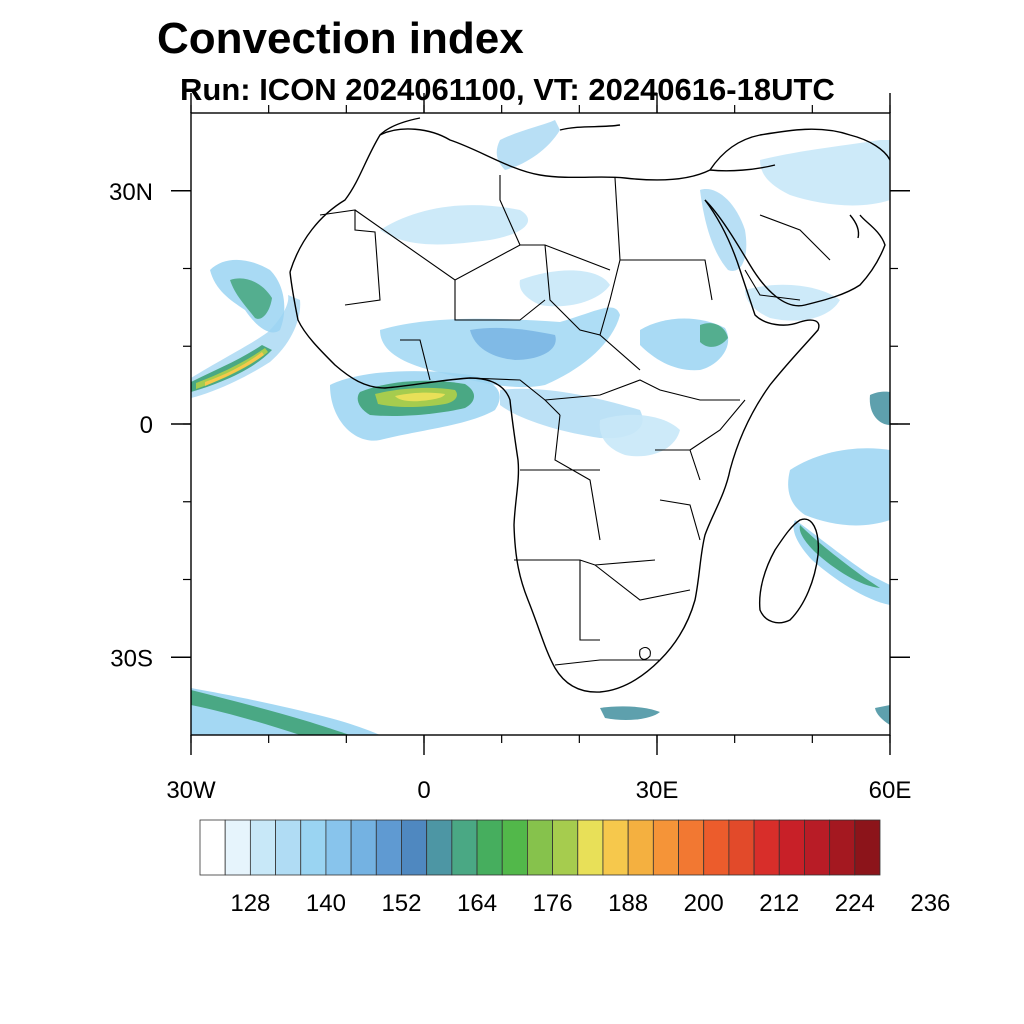 The height and width of the screenshot is (1024, 1024). I want to click on colorbar-label: 224, so click(855, 903).